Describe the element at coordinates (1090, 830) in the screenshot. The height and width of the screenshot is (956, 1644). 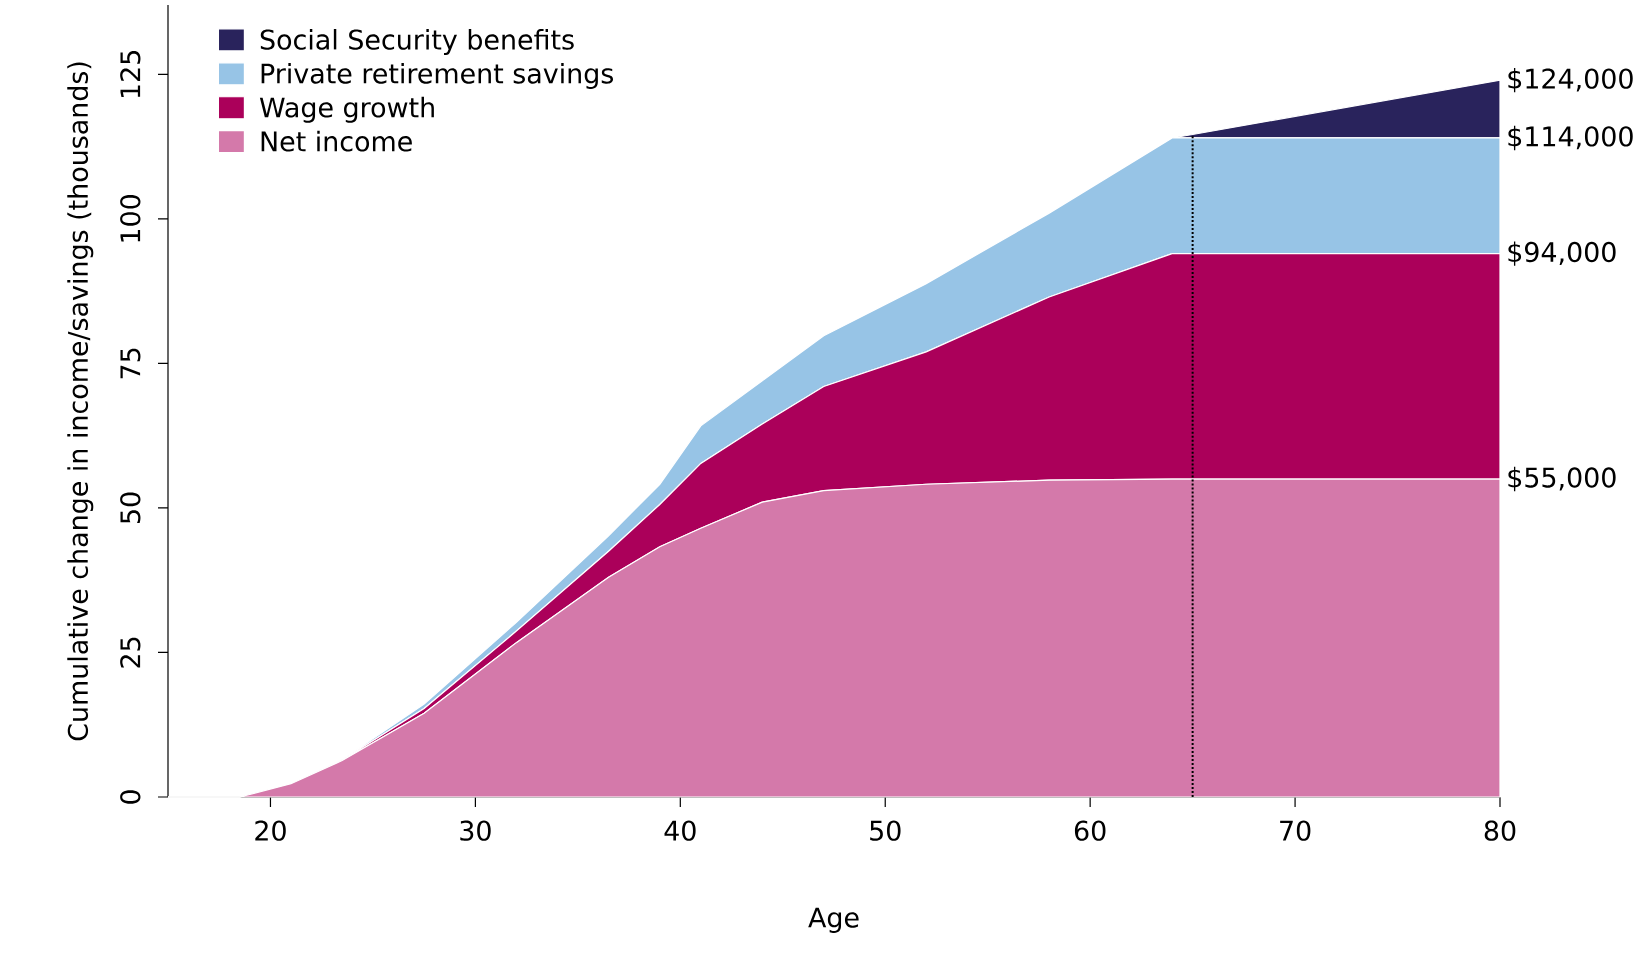
I see `x-tick-label: 60` at that location.